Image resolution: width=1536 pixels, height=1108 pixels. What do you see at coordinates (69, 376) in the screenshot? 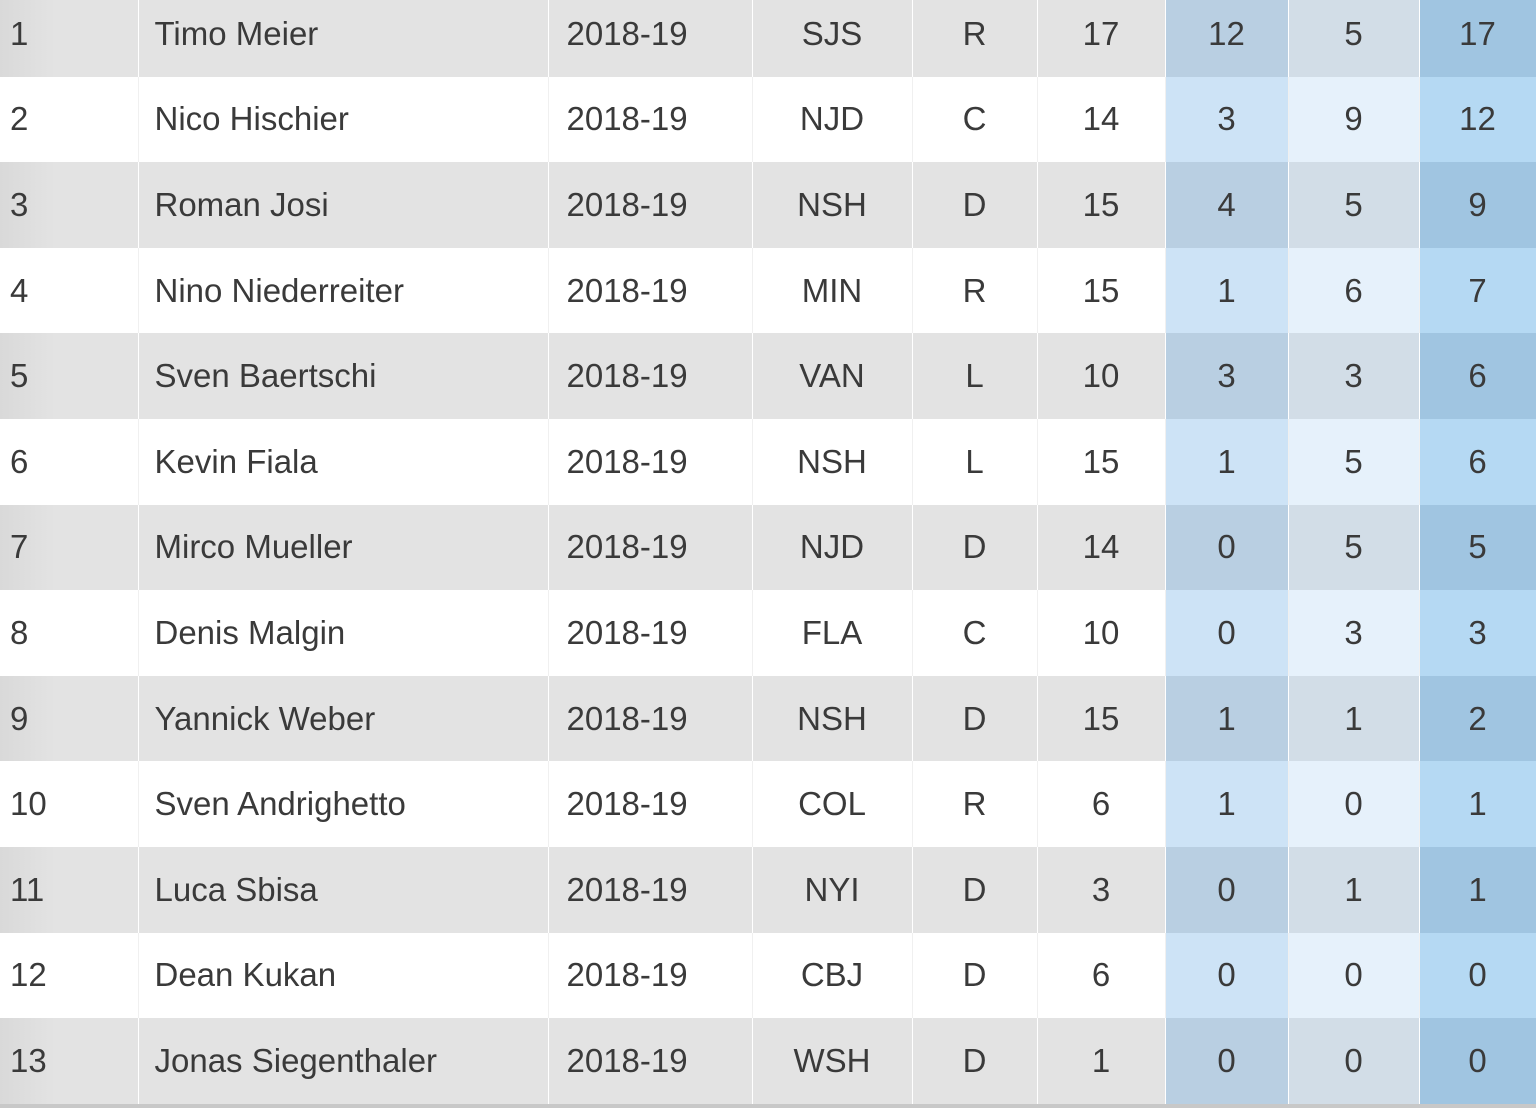
I see `rank-cell: 5` at bounding box center [69, 376].